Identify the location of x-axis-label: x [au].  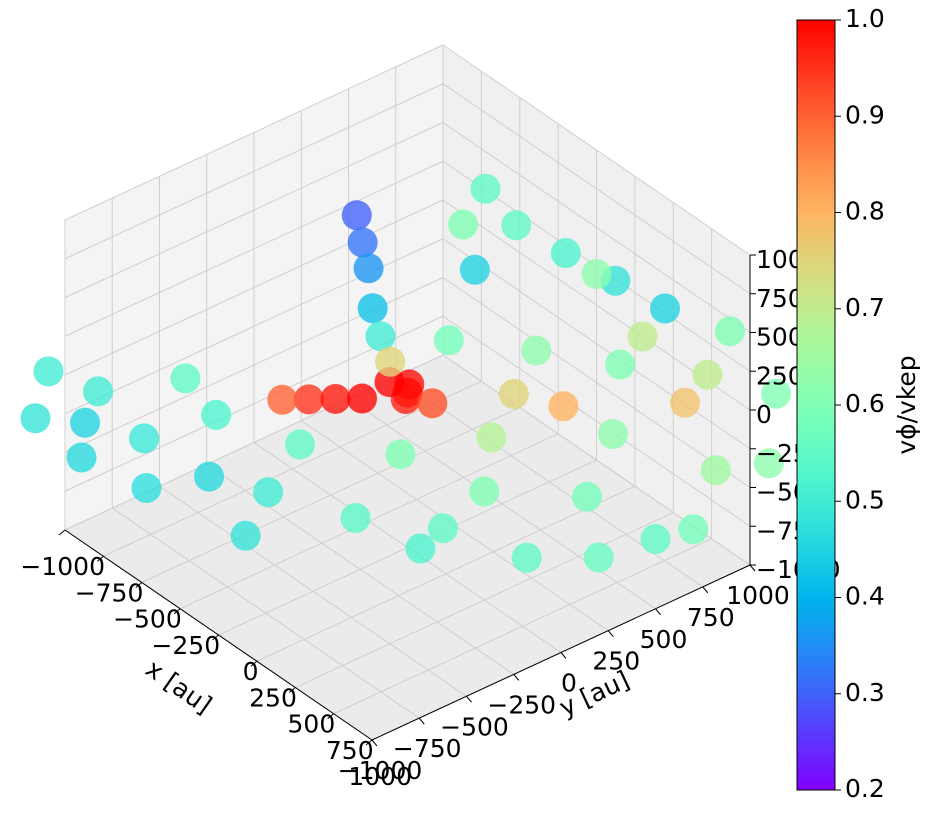
(178, 687).